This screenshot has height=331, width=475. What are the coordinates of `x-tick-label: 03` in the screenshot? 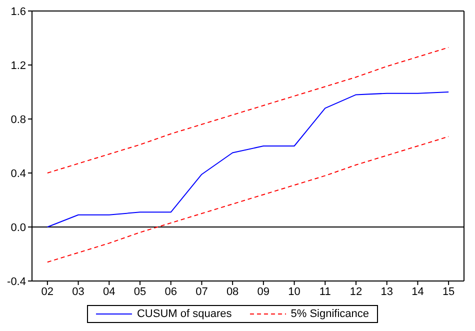 It's located at (78, 292).